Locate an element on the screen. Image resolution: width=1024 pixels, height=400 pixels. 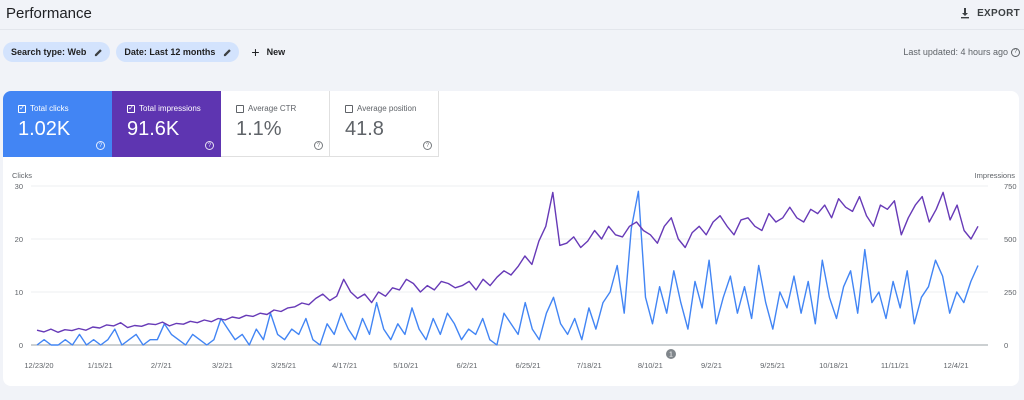
metric-label: Average CTR is located at coordinates (272, 108).